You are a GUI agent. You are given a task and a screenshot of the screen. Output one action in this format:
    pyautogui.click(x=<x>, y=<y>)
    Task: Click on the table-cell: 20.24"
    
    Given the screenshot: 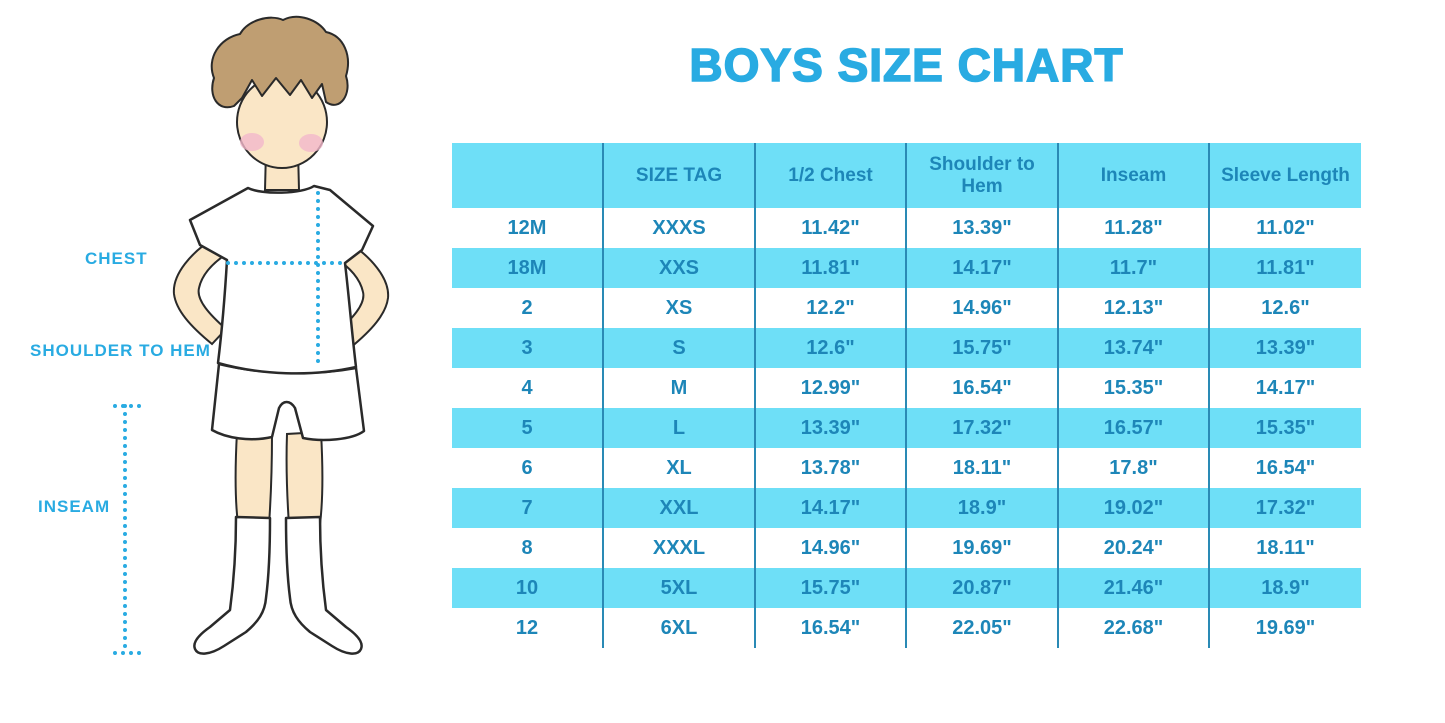 What is the action you would take?
    pyautogui.click(x=1132, y=548)
    